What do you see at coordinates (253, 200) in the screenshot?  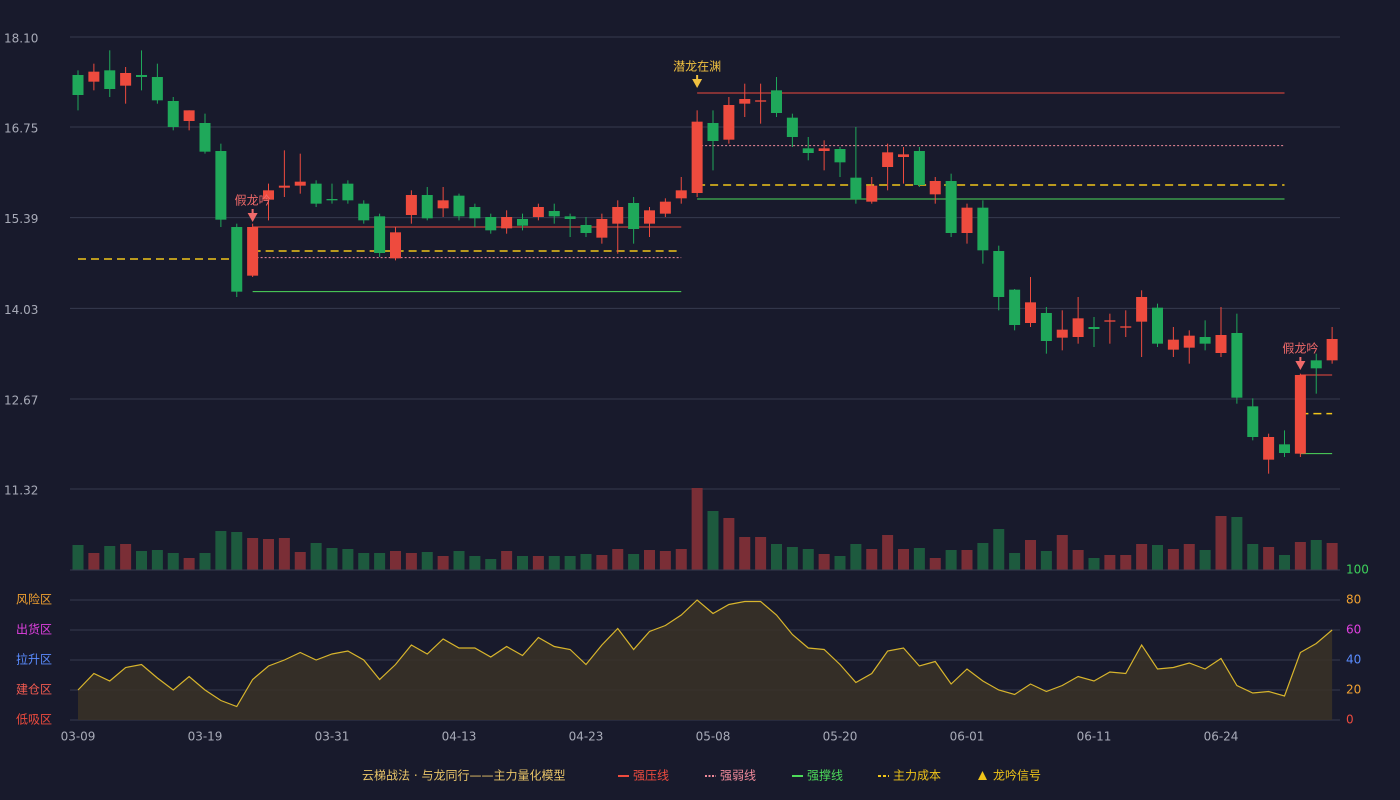 I see `signal-label: 假龙吟` at bounding box center [253, 200].